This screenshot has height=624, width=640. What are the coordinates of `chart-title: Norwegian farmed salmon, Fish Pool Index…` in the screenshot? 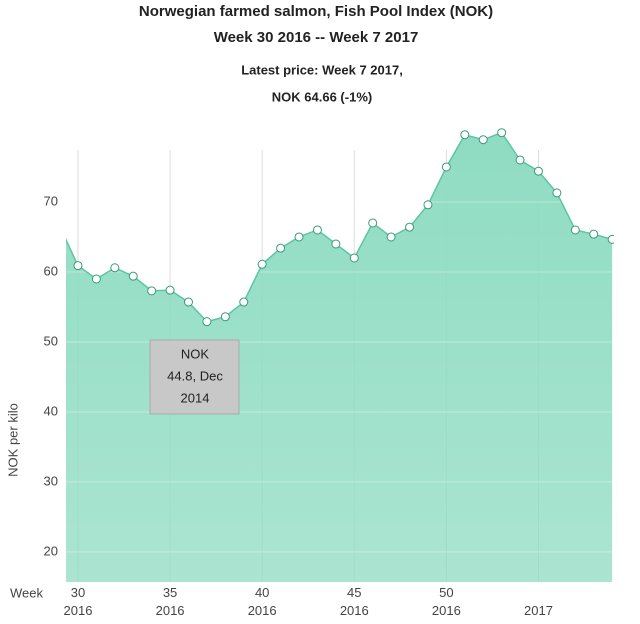 It's located at (316, 11).